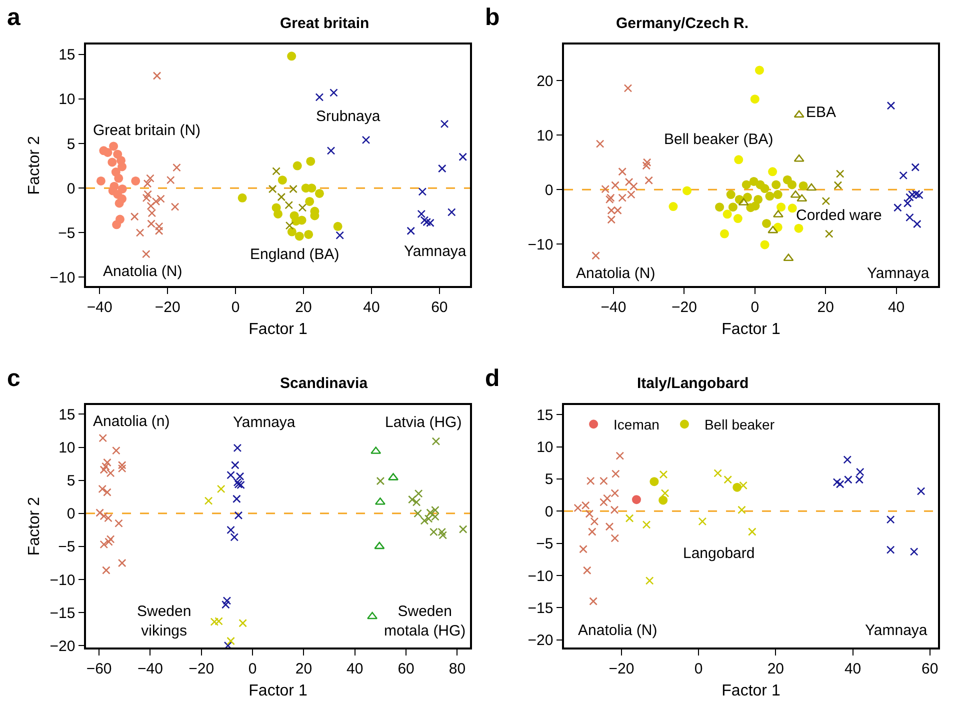 The image size is (954, 714). Describe the element at coordinates (67, 99) in the screenshot. I see `y-tick-label: 10` at that location.